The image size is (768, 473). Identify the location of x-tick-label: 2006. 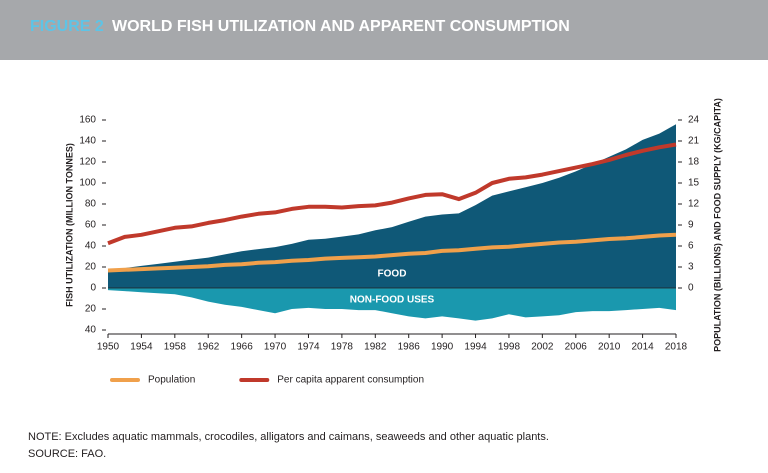
(576, 347).